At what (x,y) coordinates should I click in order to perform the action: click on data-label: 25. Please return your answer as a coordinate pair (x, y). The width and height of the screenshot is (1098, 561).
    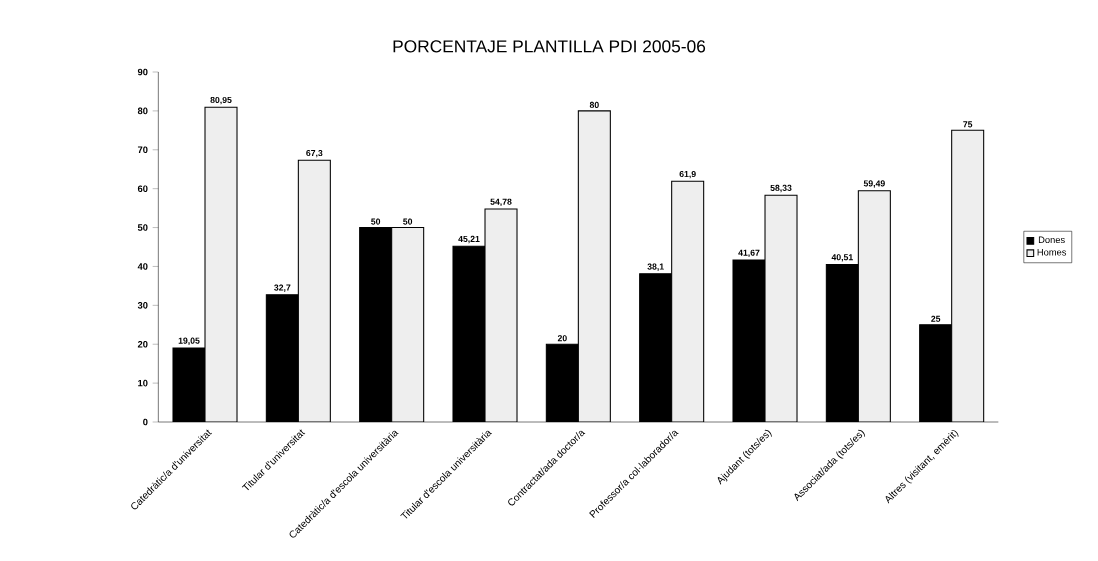
    Looking at the image, I should click on (936, 318).